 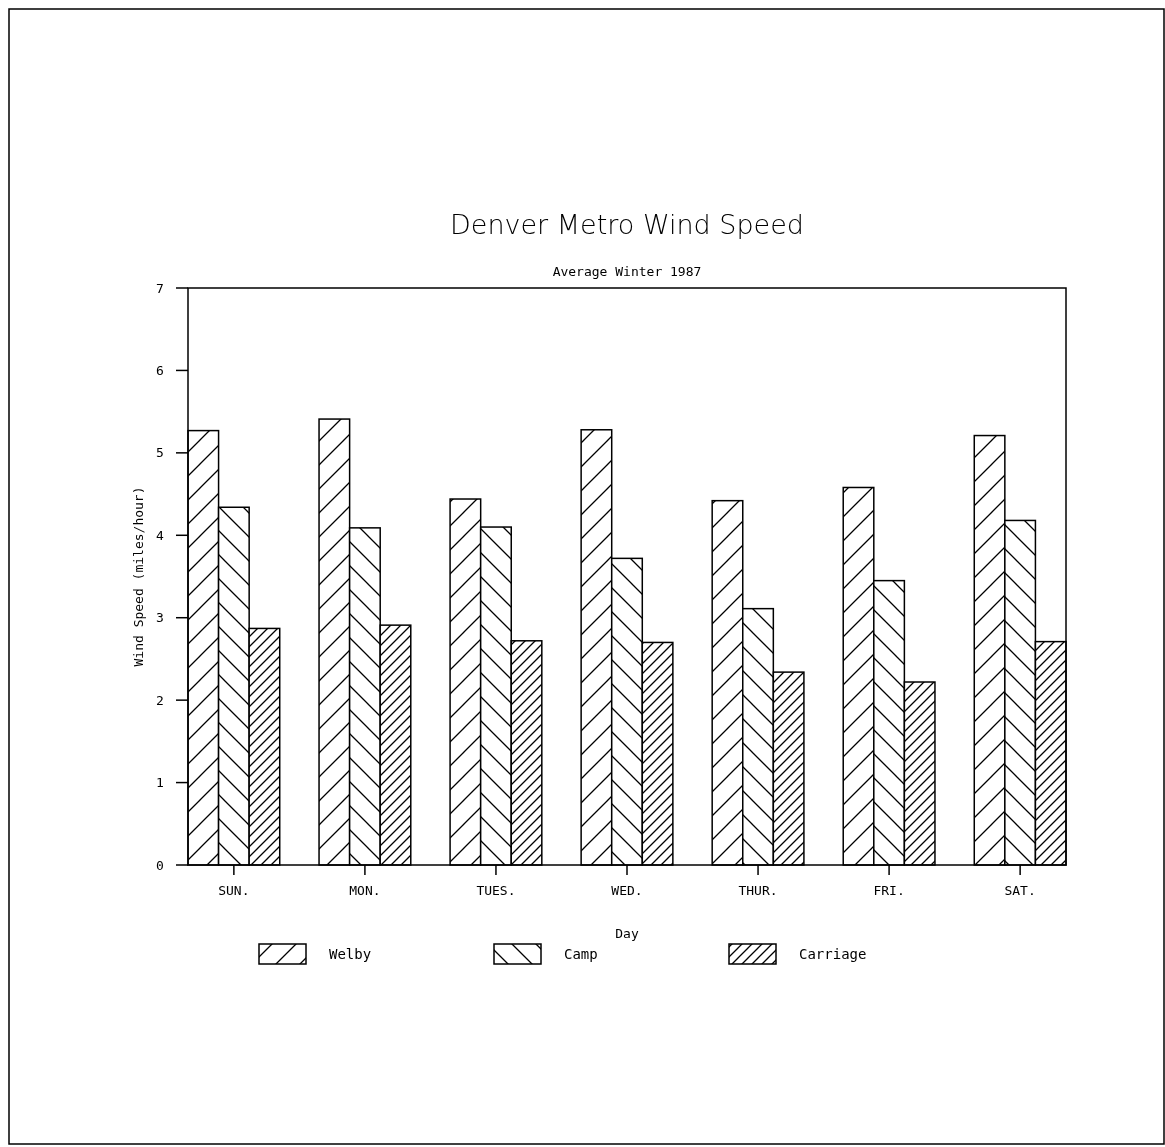 I want to click on chart-subtitle: Average Winter 1987, so click(x=627, y=271).